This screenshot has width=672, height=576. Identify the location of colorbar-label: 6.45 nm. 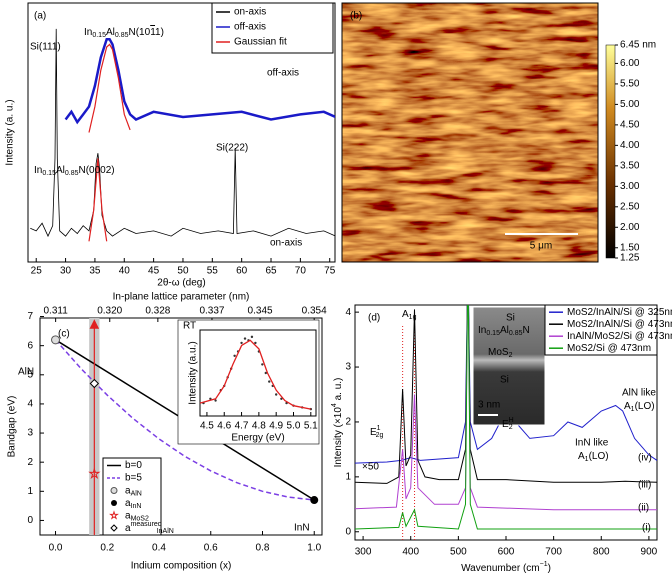
(638, 45).